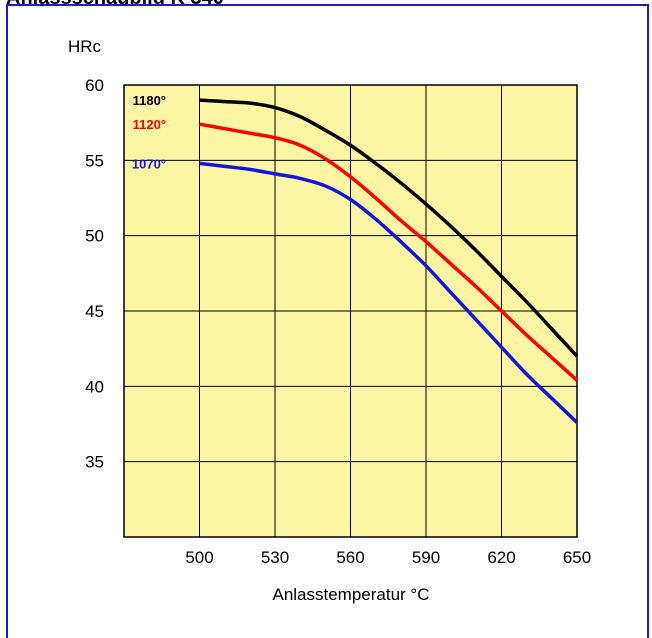  What do you see at coordinates (388, 557) in the screenshot?
I see `x-tick-labels: 500 530 560 590 620 650` at bounding box center [388, 557].